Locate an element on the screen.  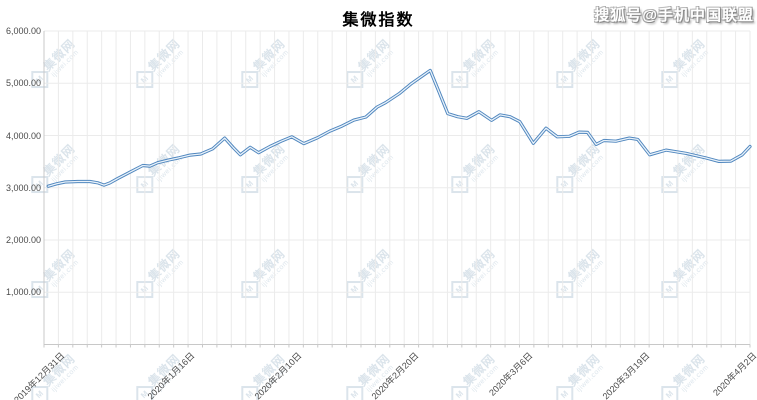
chart-title: 集微指数 is located at coordinates (378, 20).